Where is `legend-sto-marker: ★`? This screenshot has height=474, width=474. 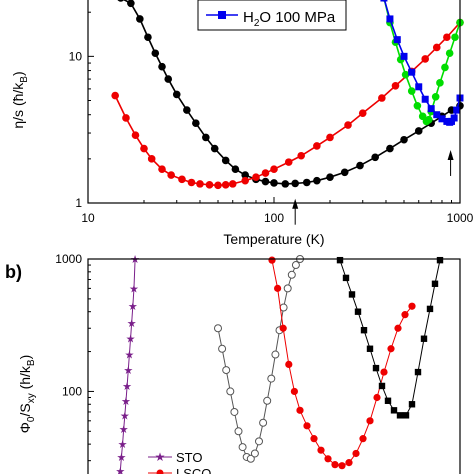 legend-sto-marker: ★ is located at coordinates (160, 457).